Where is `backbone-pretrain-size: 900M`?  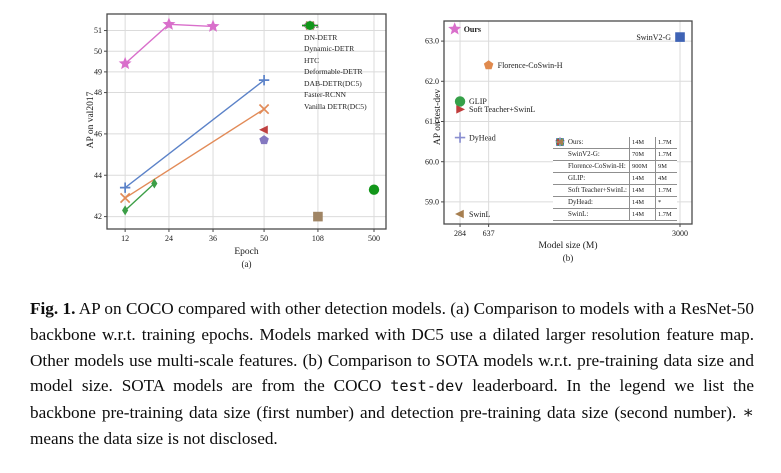 backbone-pretrain-size: 900M is located at coordinates (642, 166).